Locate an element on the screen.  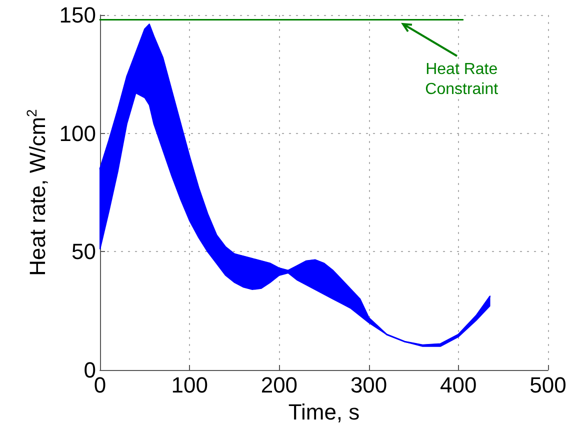
y-tick-label: 150 is located at coordinates (77, 15).